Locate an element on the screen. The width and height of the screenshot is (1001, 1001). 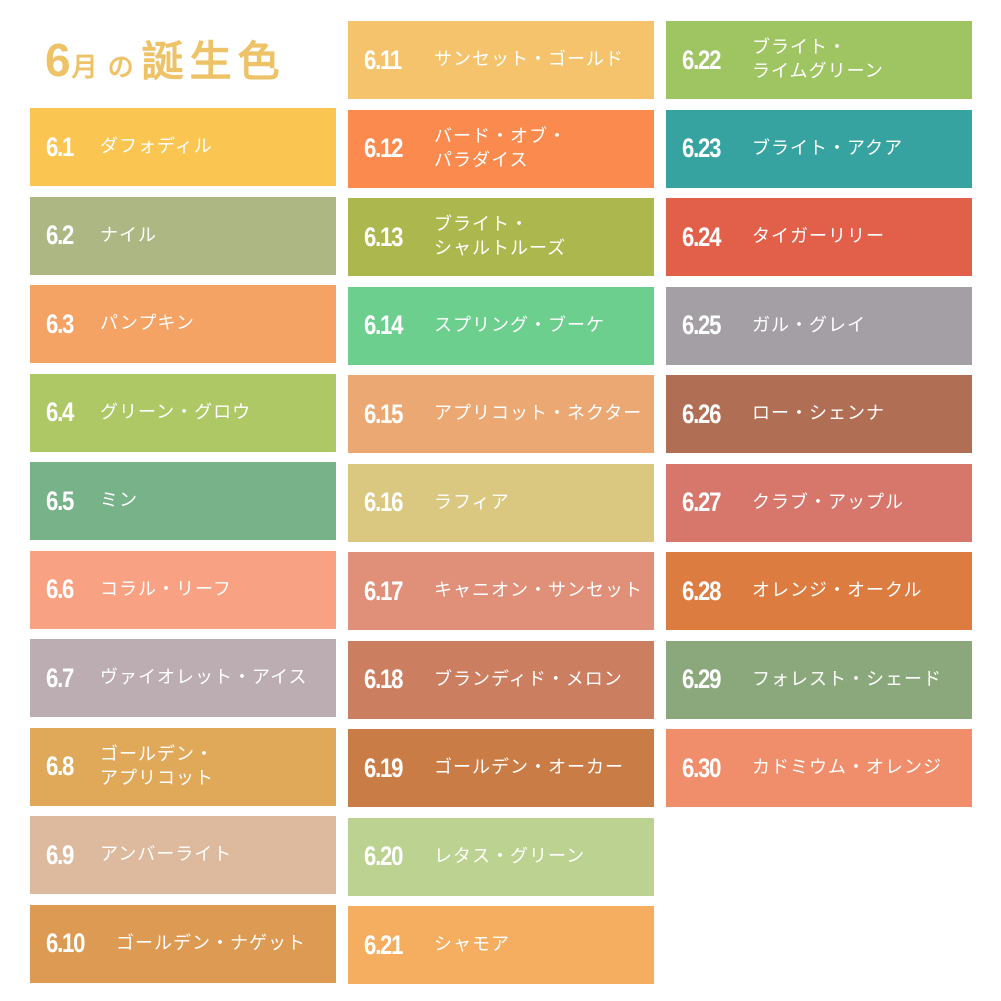
color-card: 6.19 ゴールデン・オーカー is located at coordinates (501, 768).